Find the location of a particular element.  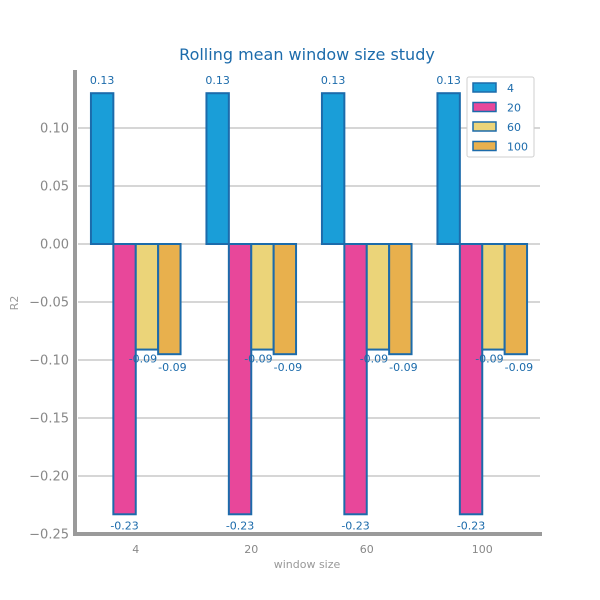

y-tick-label: −0.10 is located at coordinates (49, 361).